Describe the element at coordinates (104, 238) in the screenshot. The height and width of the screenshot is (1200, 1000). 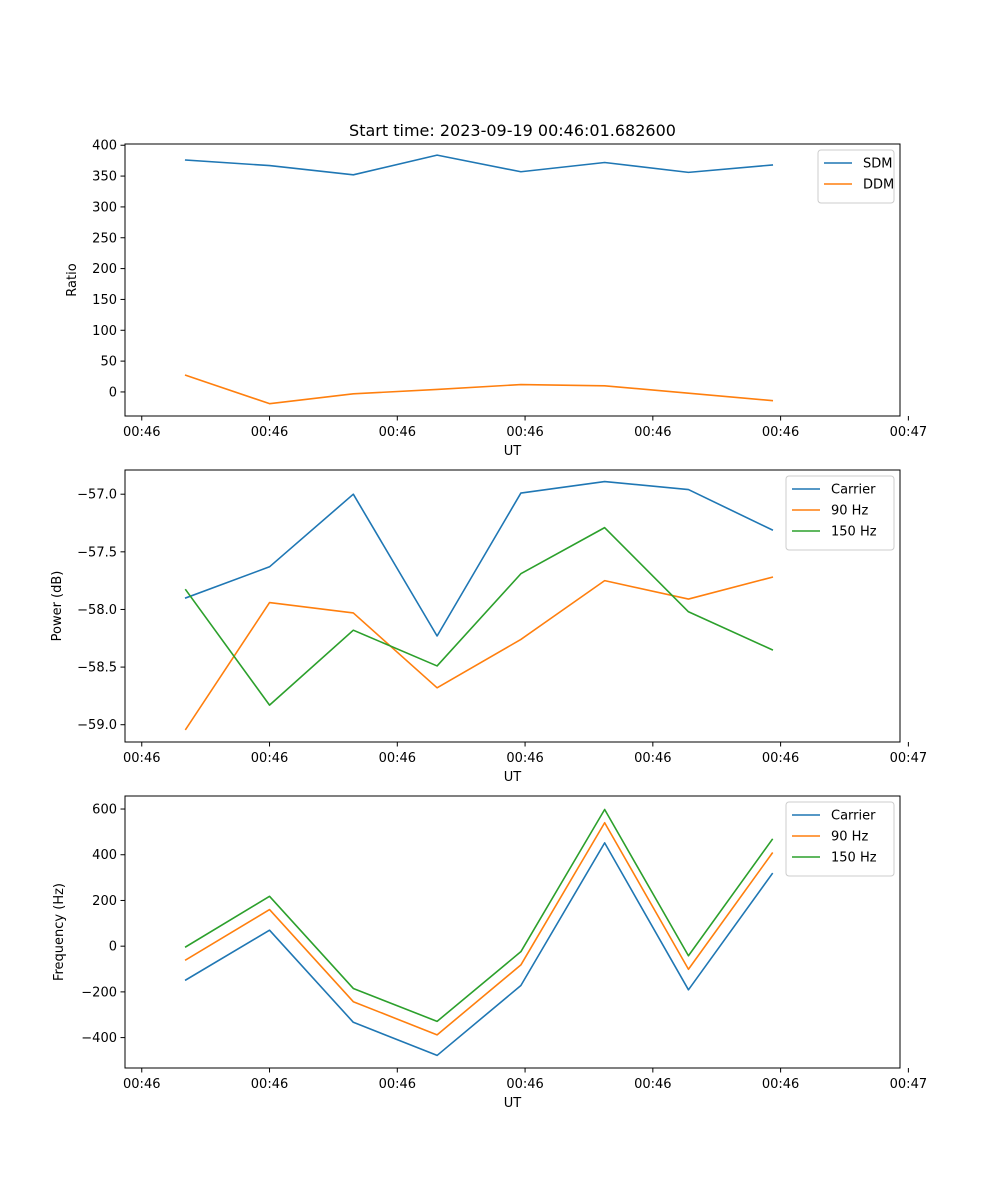
I see `y-tick-label: 250` at that location.